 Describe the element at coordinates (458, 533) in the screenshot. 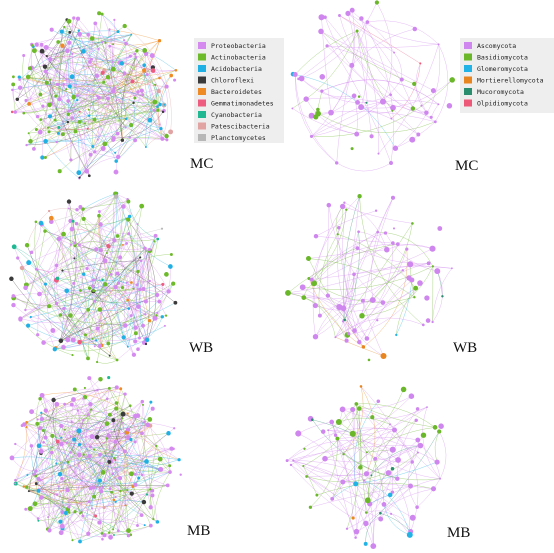

I see `panel-label-fungi-mb: MB` at that location.